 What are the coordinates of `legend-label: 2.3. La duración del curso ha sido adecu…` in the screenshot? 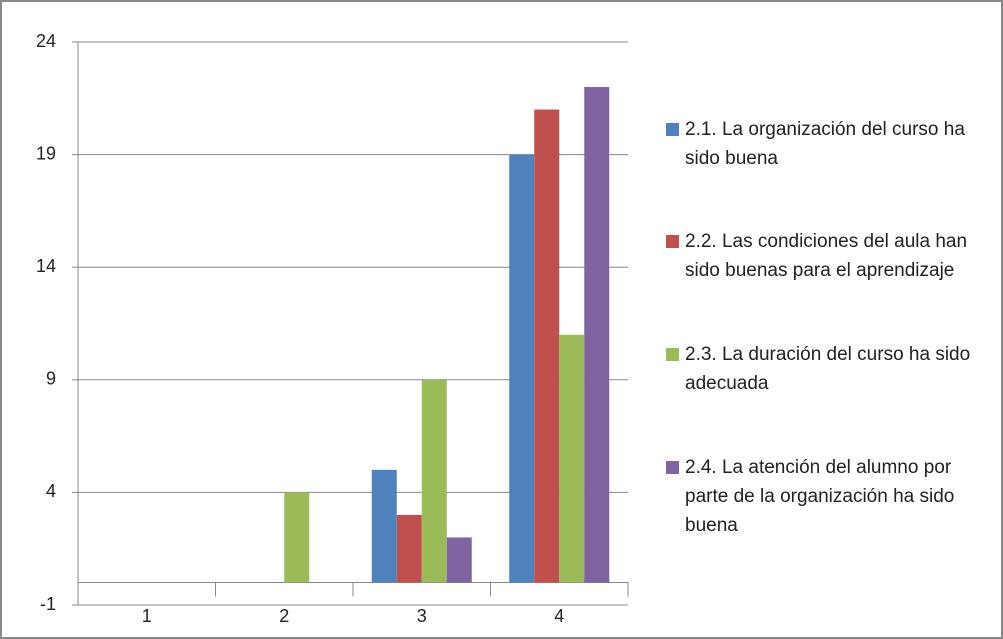 It's located at (828, 369).